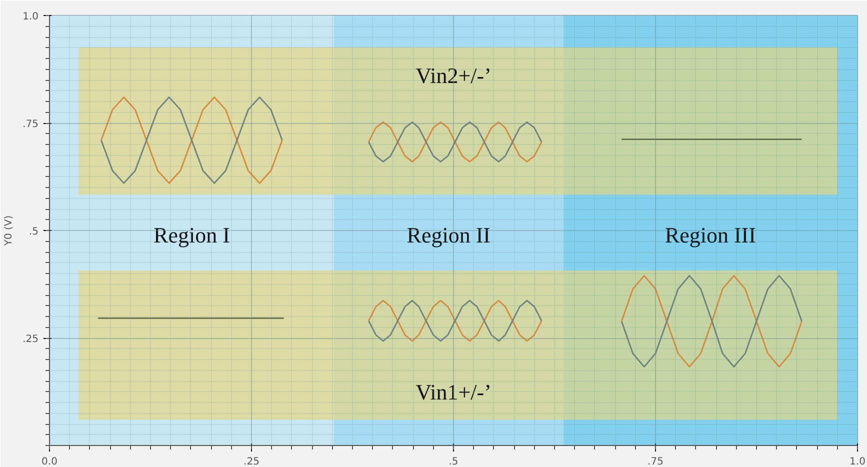  I want to click on band-label: Region III, so click(710, 235).